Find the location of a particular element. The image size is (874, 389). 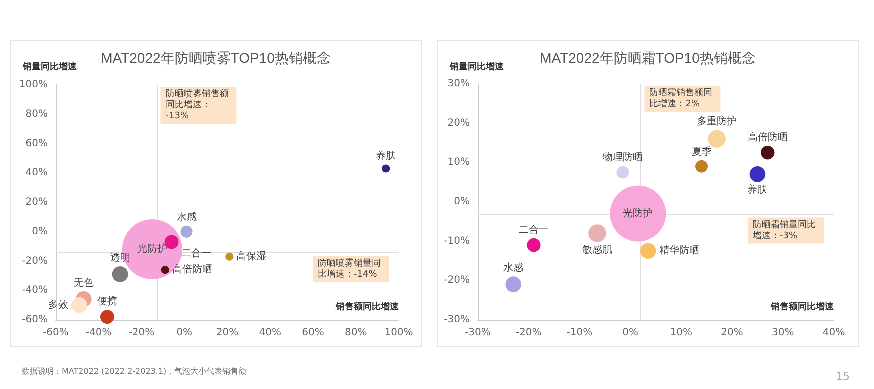

series-label: 物理防晒 is located at coordinates (622, 158).